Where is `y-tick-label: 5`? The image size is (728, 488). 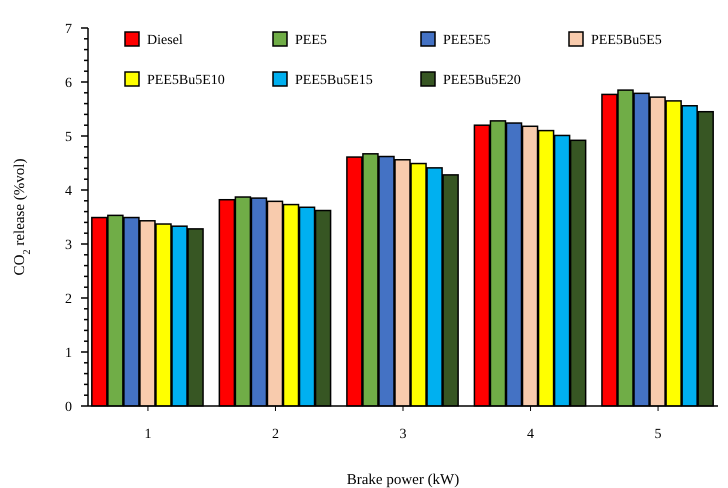
y-tick-label: 5 is located at coordinates (68, 137).